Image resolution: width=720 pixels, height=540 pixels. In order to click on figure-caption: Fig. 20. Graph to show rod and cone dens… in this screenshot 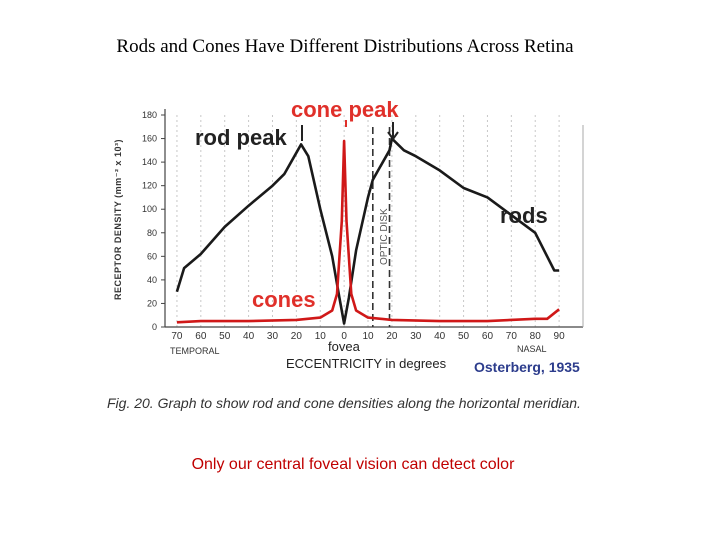, I will do `click(344, 403)`.